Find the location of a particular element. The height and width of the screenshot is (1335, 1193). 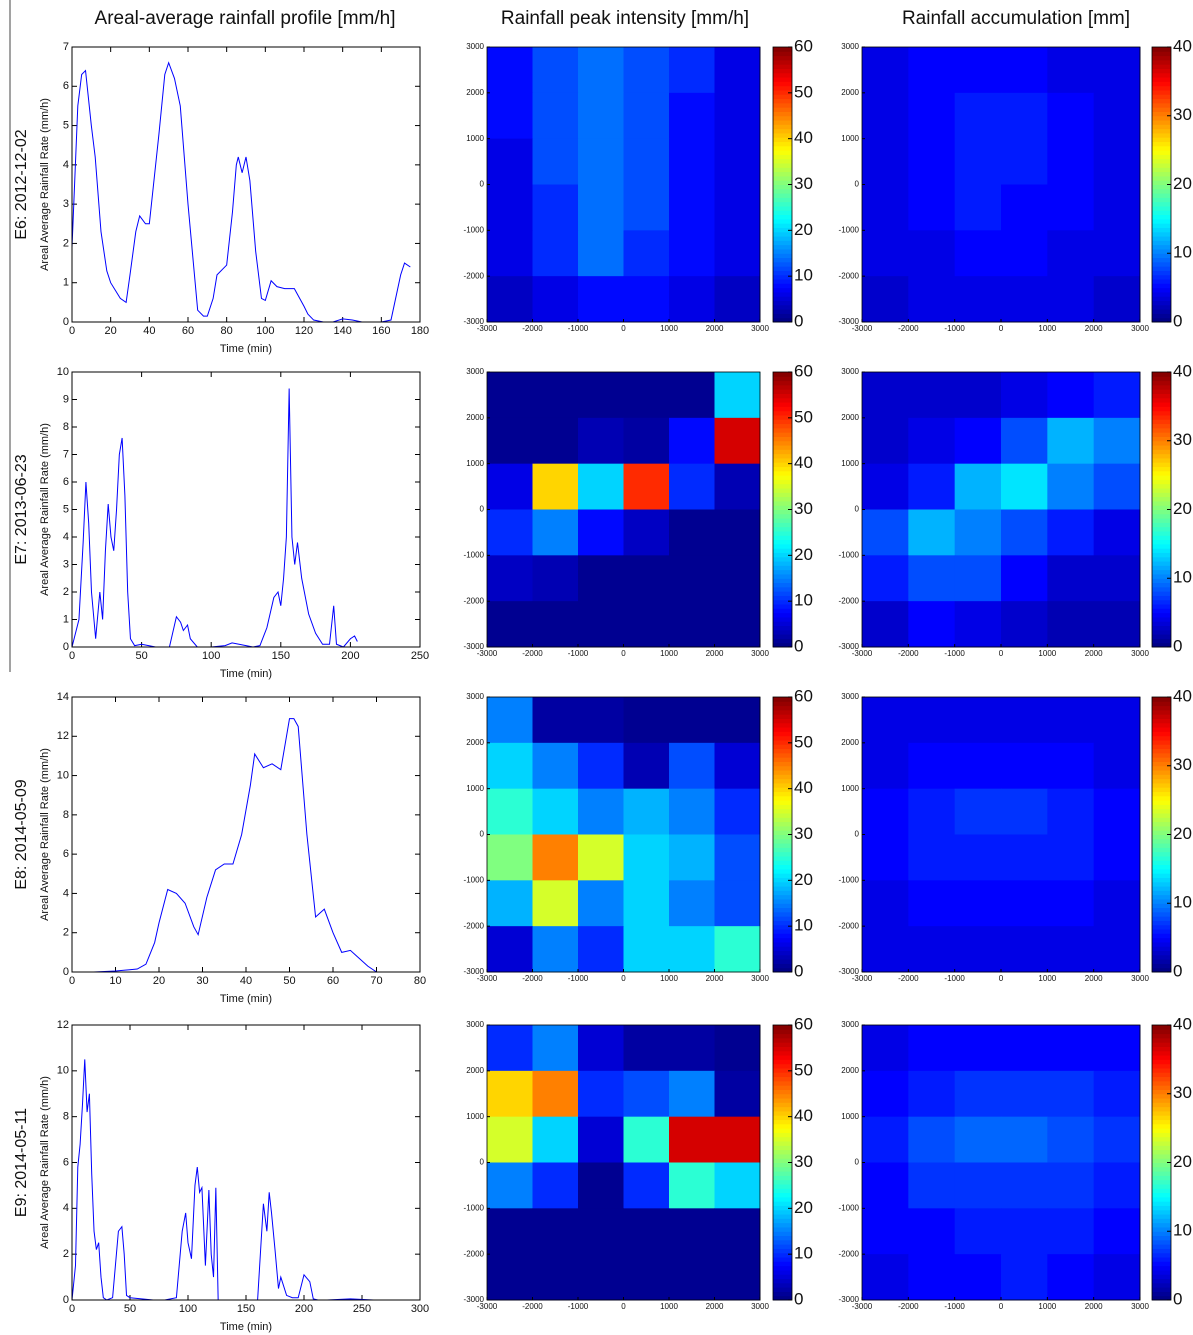

y-tick-label: 2000 is located at coordinates (850, 92).